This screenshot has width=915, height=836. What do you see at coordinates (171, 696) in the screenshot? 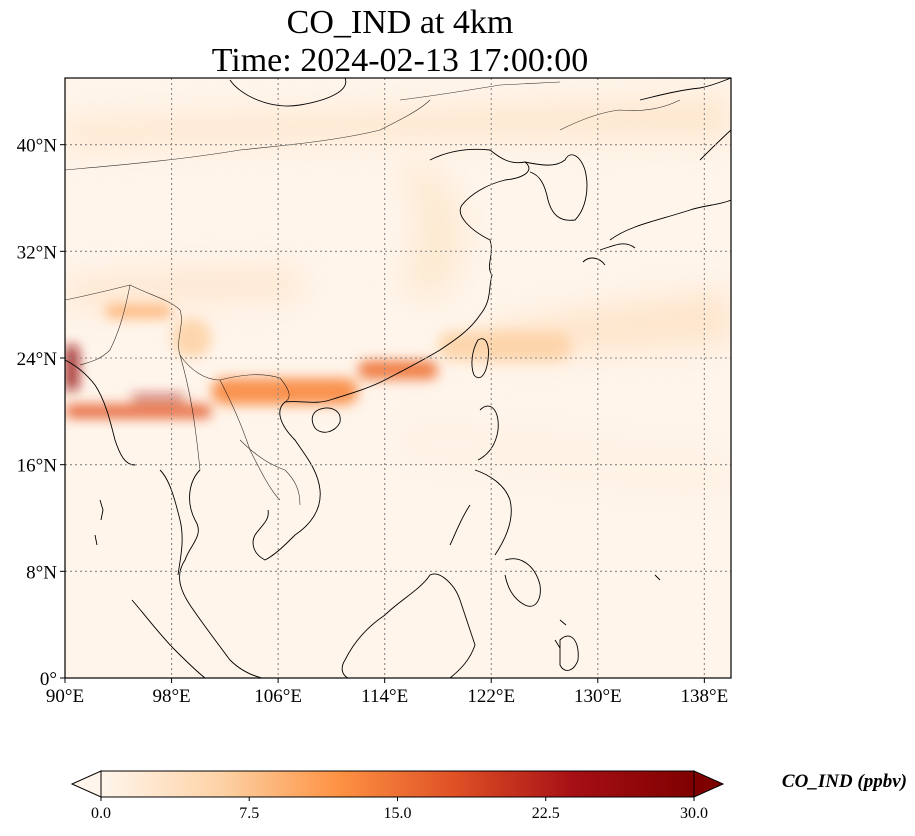
I see `lon-tick-label: 98°E` at bounding box center [171, 696].